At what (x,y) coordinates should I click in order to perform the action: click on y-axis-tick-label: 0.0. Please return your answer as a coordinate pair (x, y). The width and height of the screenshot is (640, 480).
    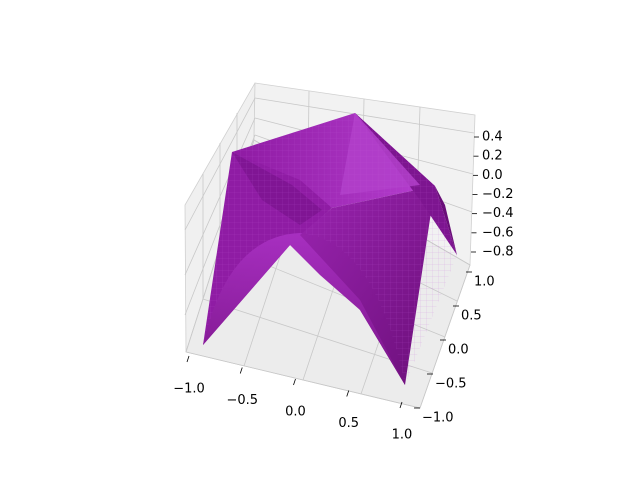
    Looking at the image, I should click on (458, 350).